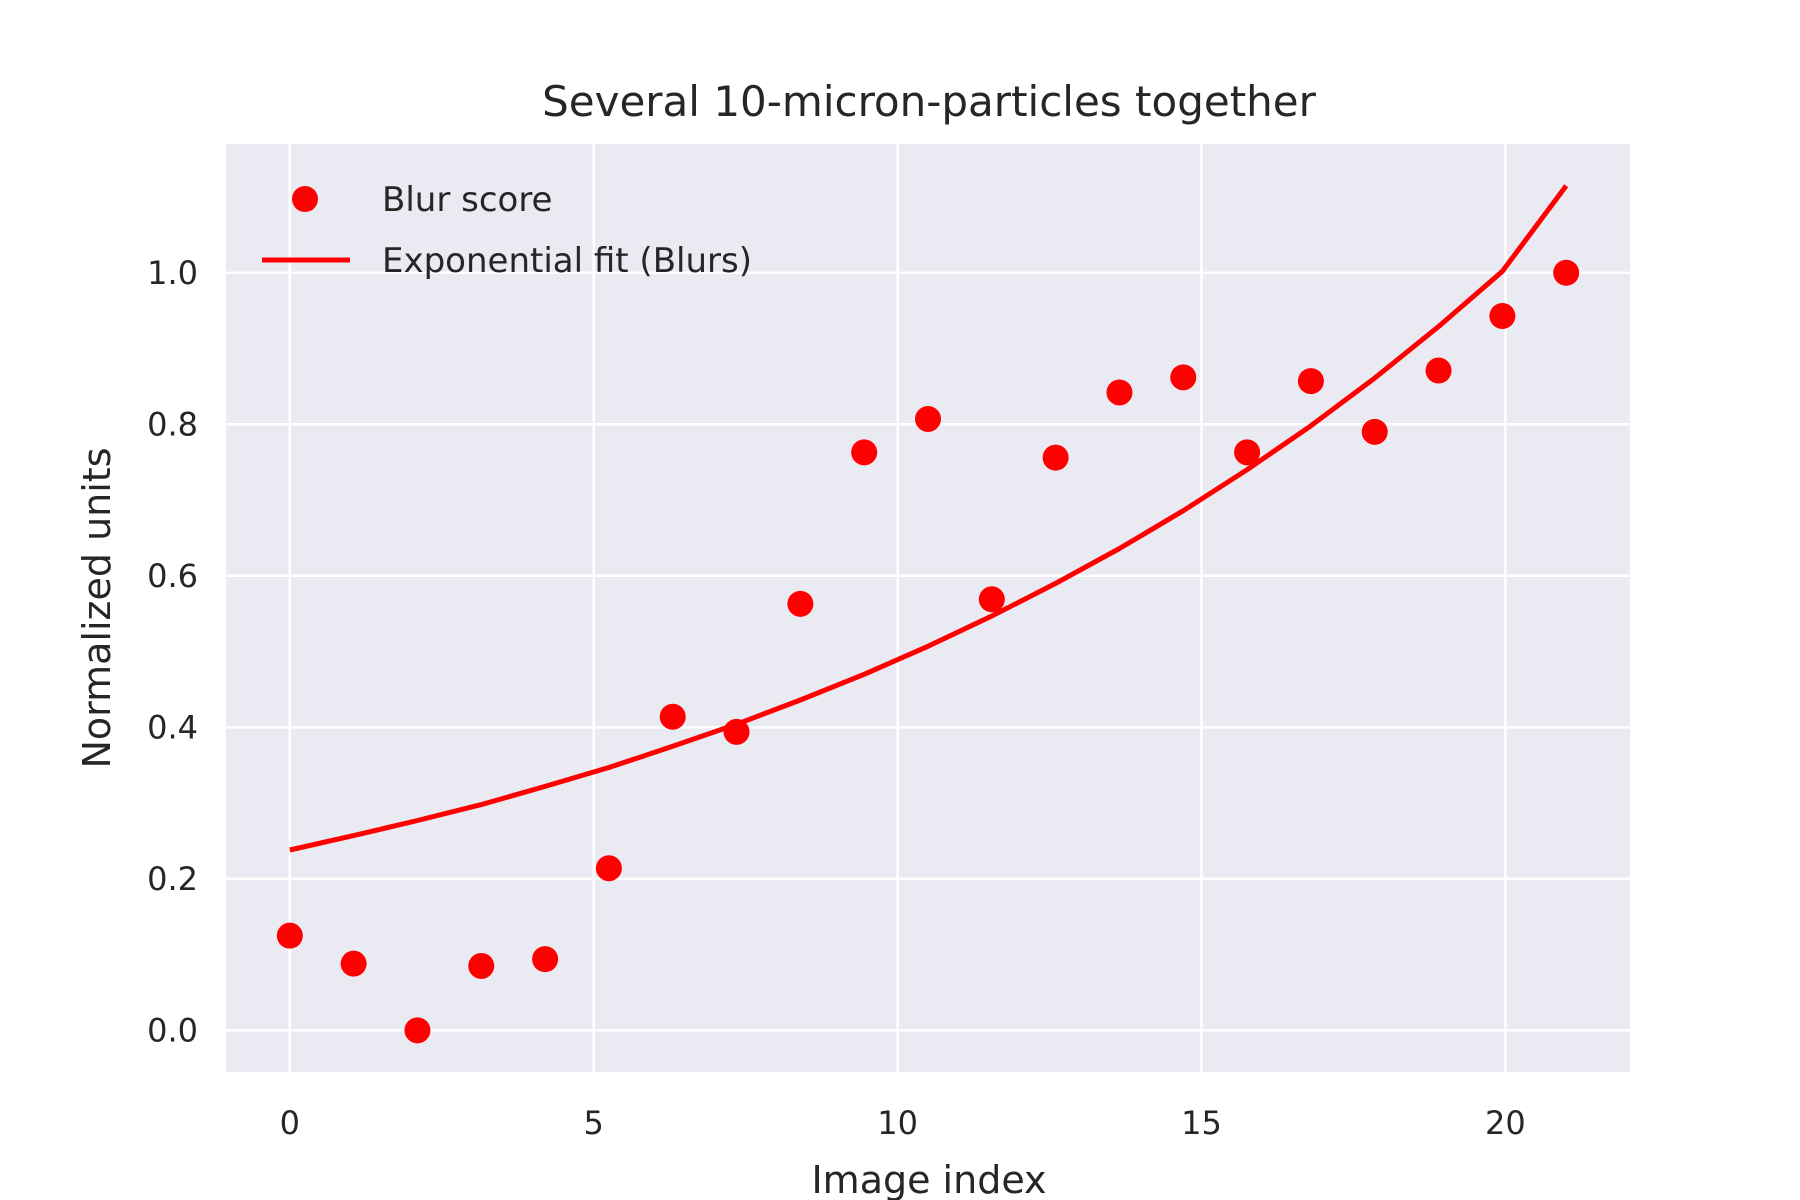  Describe the element at coordinates (305, 199) in the screenshot. I see `legend-marker-blur-score` at that location.